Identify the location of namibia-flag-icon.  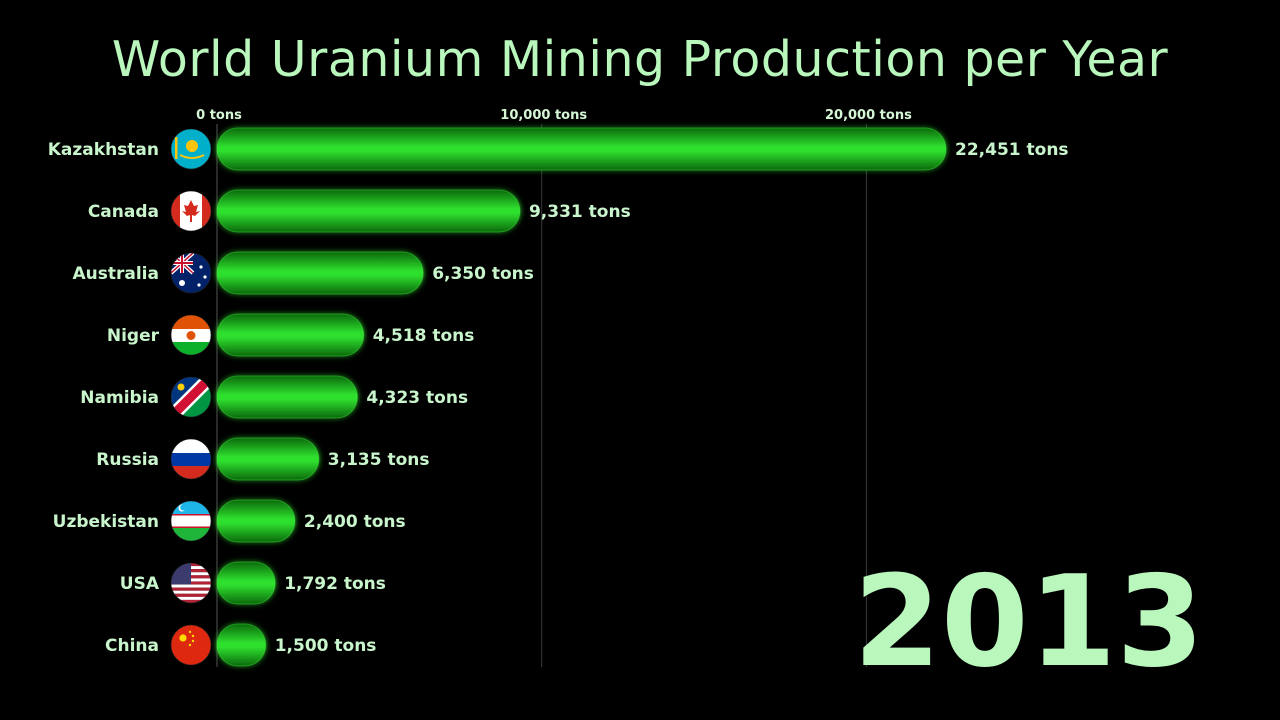
(191, 397).